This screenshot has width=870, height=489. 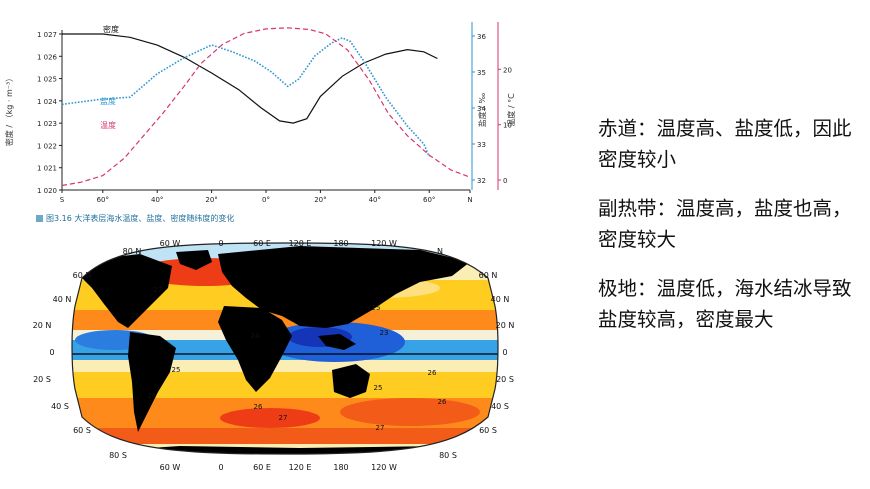 I want to click on note-subtropics: 副热带：温度高，盐度也高，密度较大, so click(x=725, y=224).